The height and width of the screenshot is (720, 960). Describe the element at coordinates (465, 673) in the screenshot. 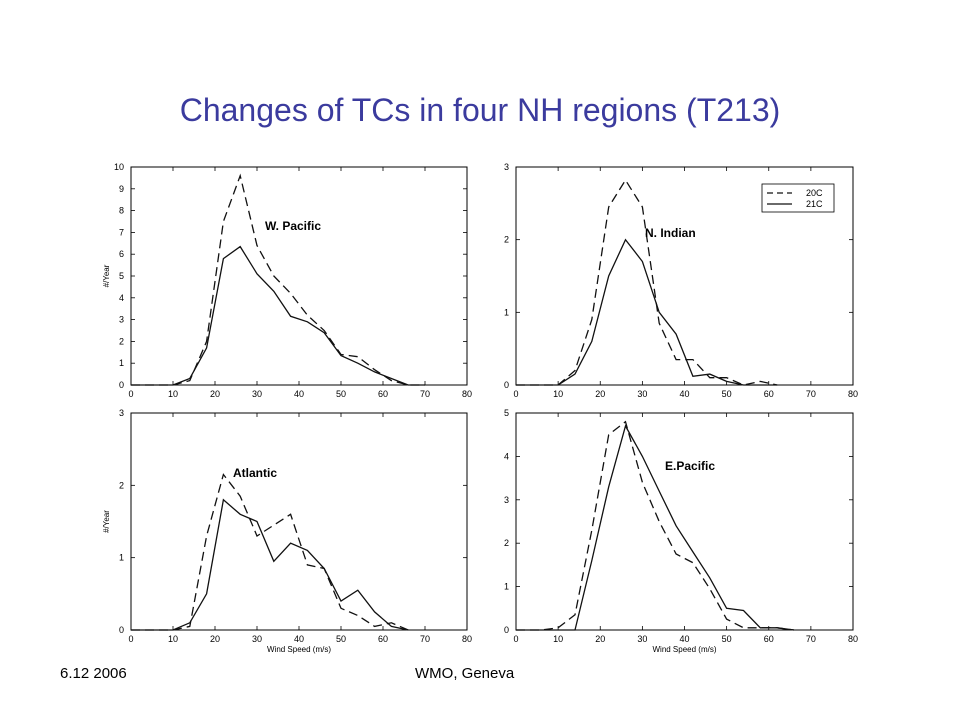

I see `footer-venue: WMO, Geneva` at that location.